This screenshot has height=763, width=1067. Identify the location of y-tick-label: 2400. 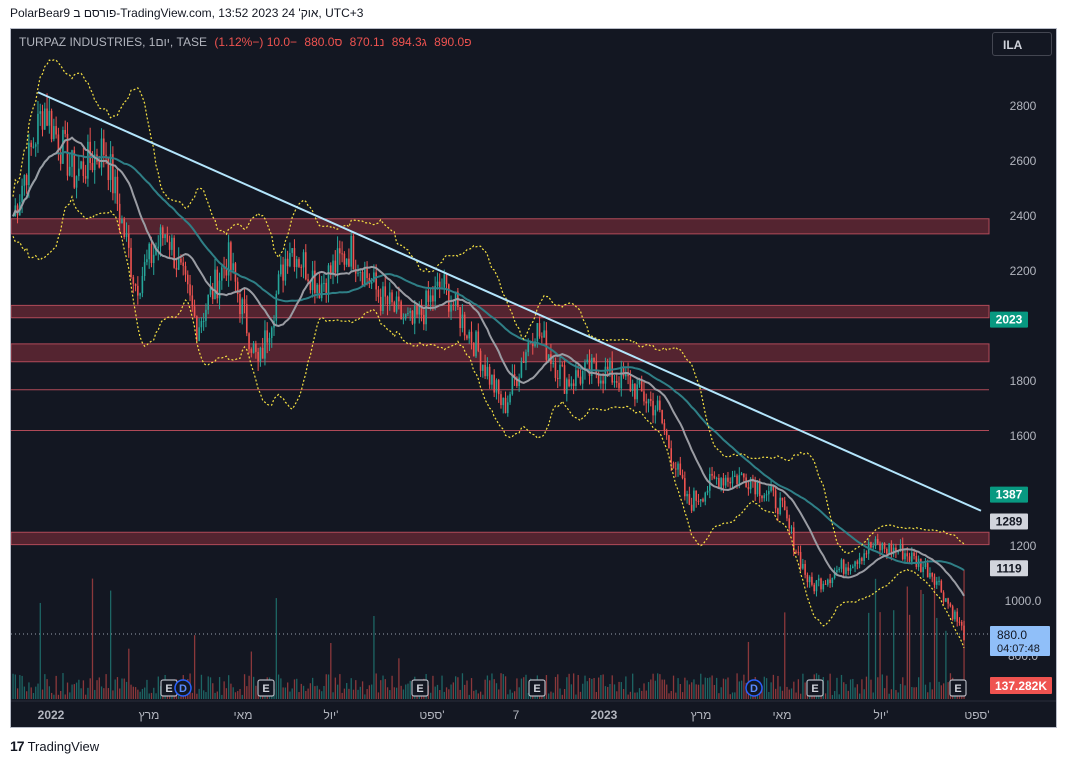
(1023, 216).